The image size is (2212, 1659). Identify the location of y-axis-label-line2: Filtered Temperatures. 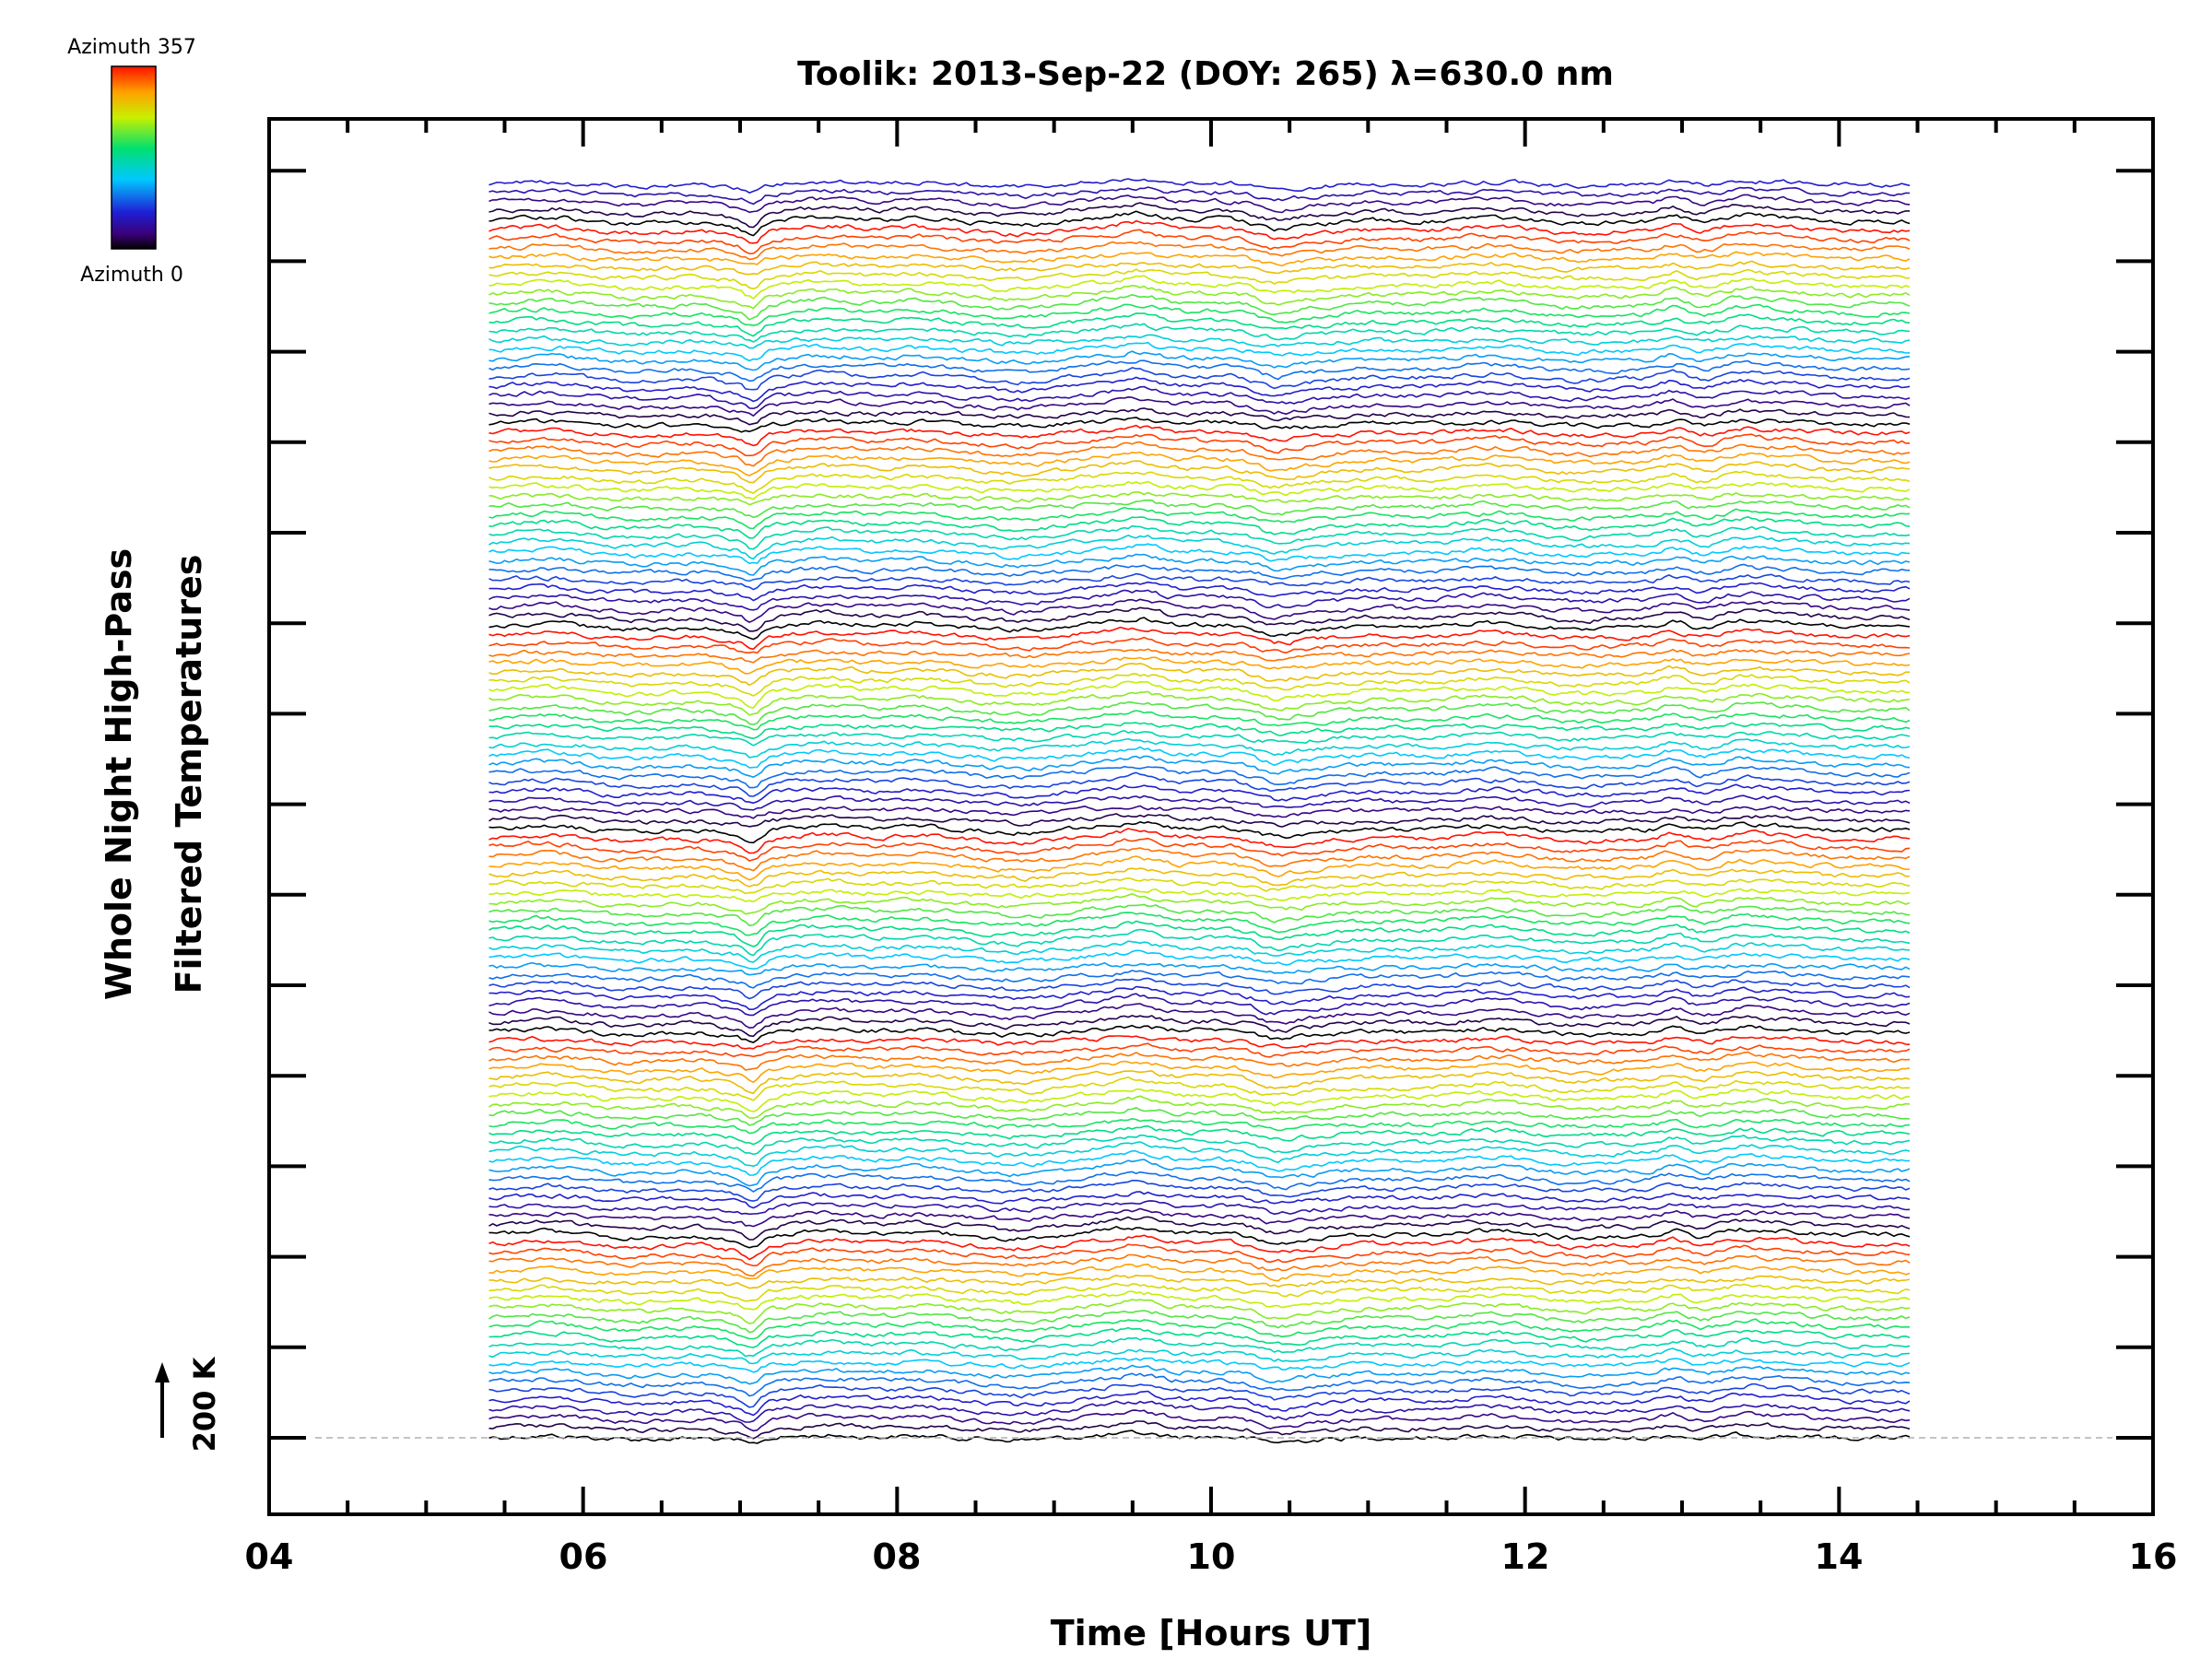
(189, 774).